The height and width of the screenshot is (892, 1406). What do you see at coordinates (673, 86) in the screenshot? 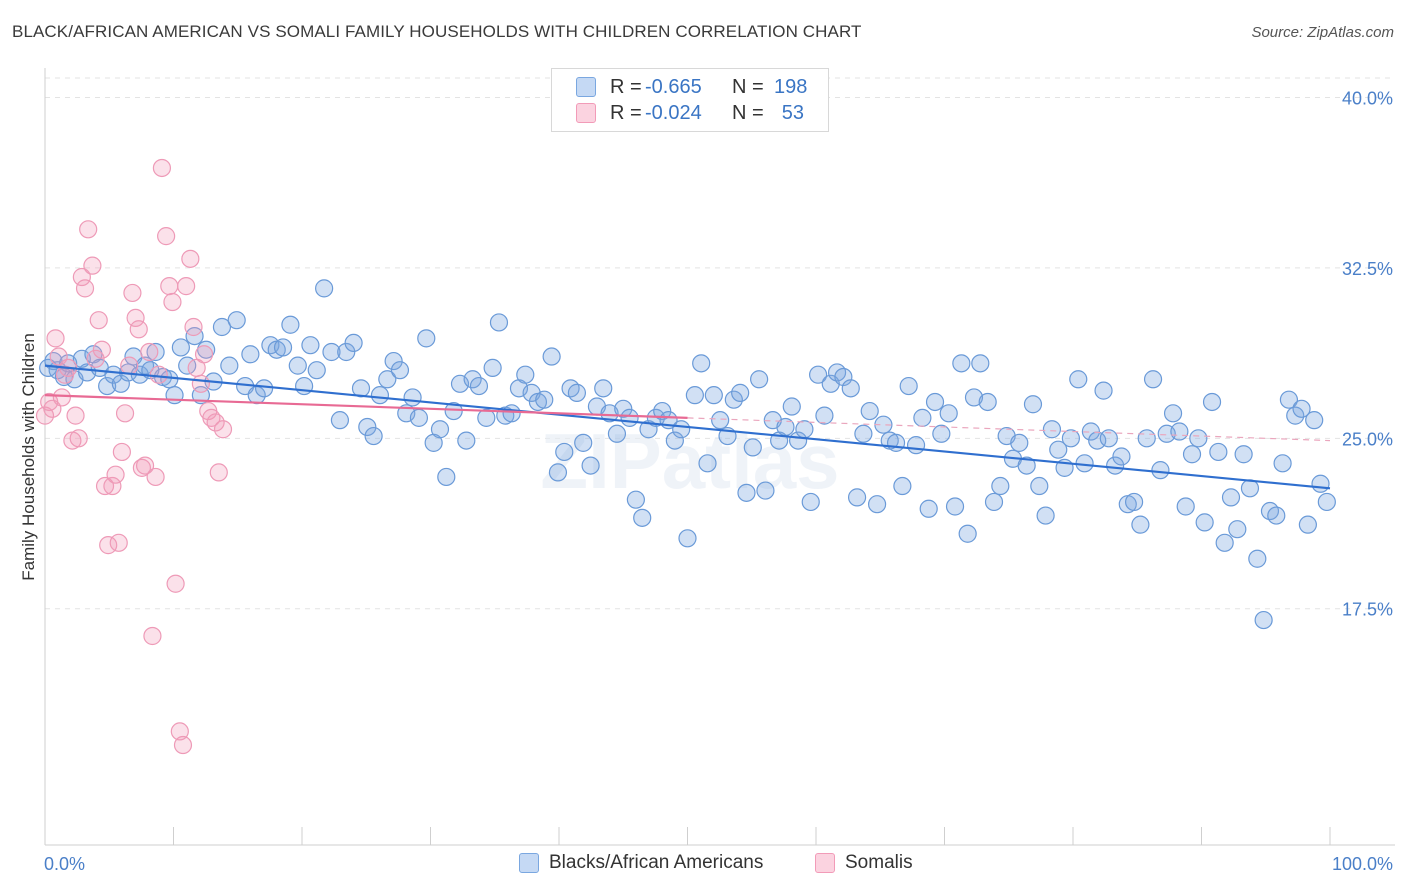
I see `stats-r-value: -0.665` at bounding box center [673, 86].